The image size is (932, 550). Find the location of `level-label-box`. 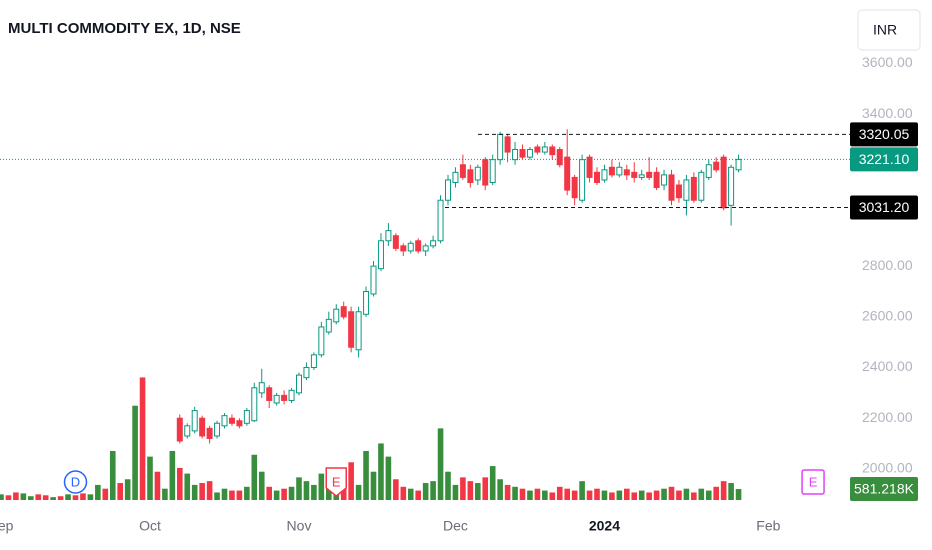

level-label-box is located at coordinates (884, 134).